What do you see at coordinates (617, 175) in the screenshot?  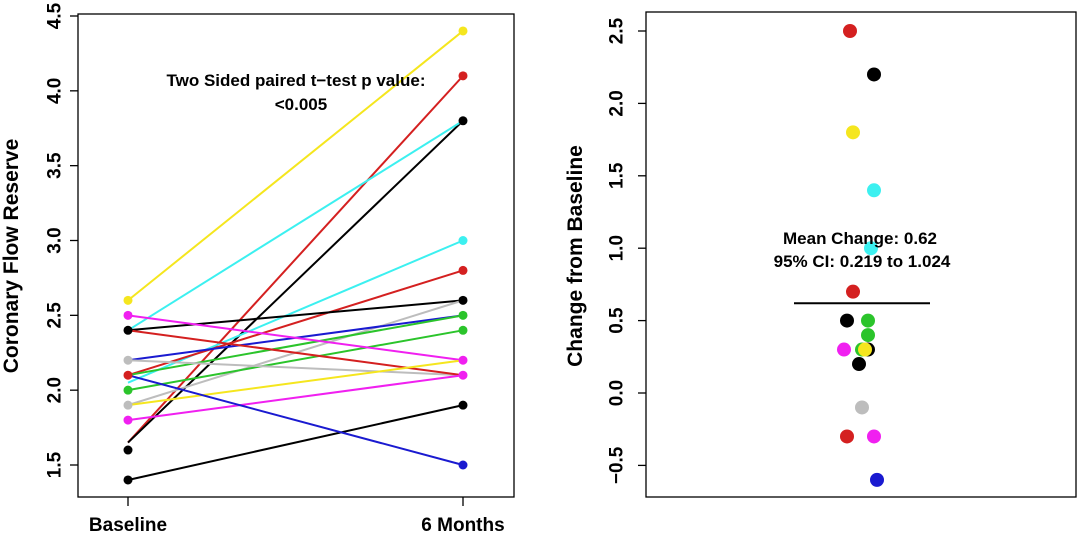 I see `right-y-tick-label: 1.5` at bounding box center [617, 175].